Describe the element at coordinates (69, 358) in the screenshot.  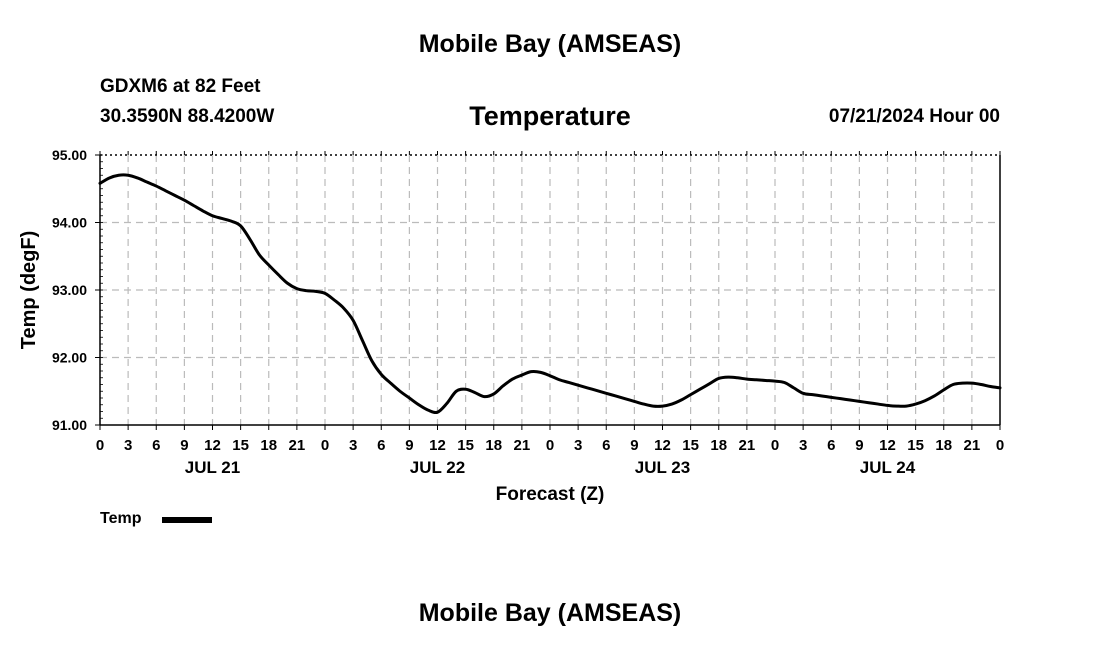
I see `y-tick-label: 92.00` at that location.